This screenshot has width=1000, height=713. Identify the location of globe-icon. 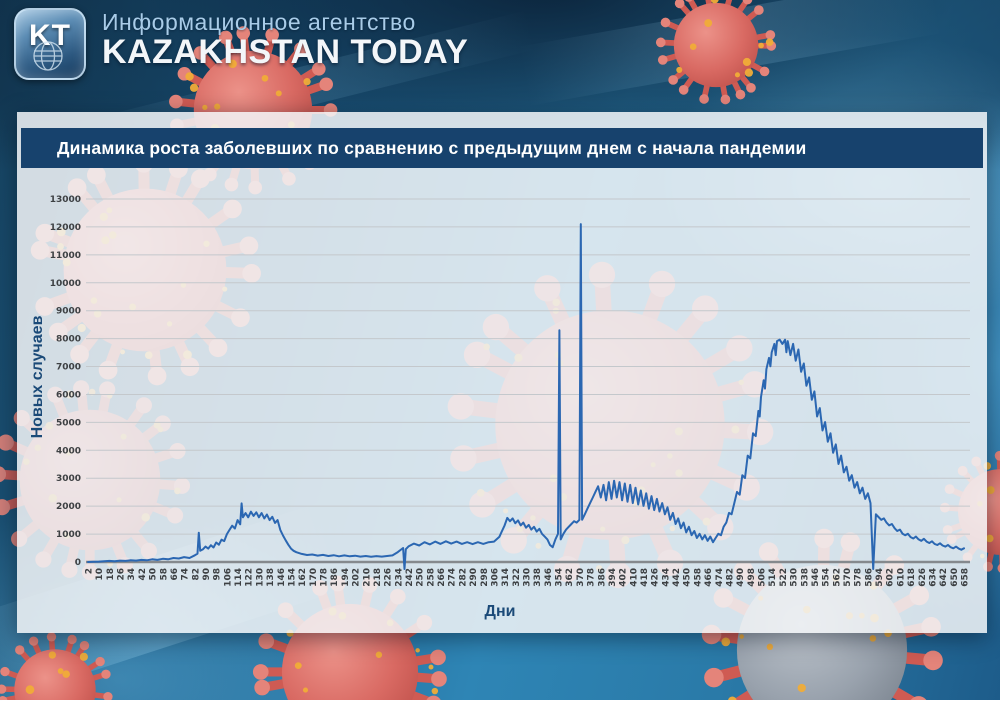
(51, 57).